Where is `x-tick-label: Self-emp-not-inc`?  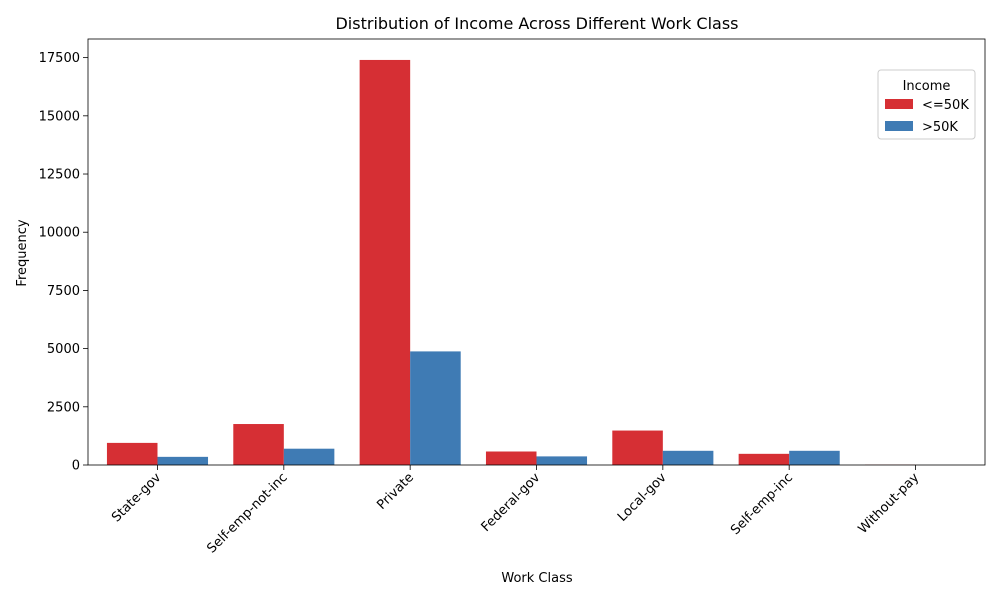 x-tick-label: Self-emp-not-inc is located at coordinates (247, 513).